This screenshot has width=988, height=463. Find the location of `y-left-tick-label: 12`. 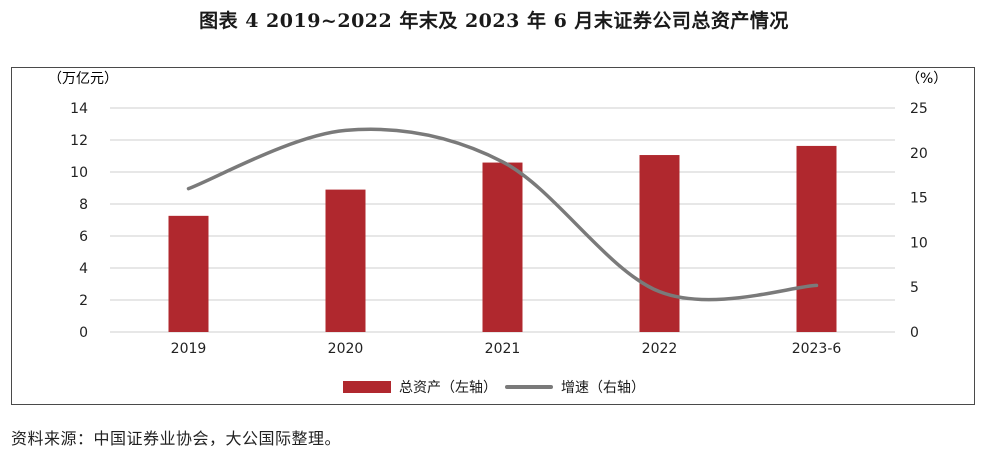

y-left-tick-label: 12 is located at coordinates (79, 141).